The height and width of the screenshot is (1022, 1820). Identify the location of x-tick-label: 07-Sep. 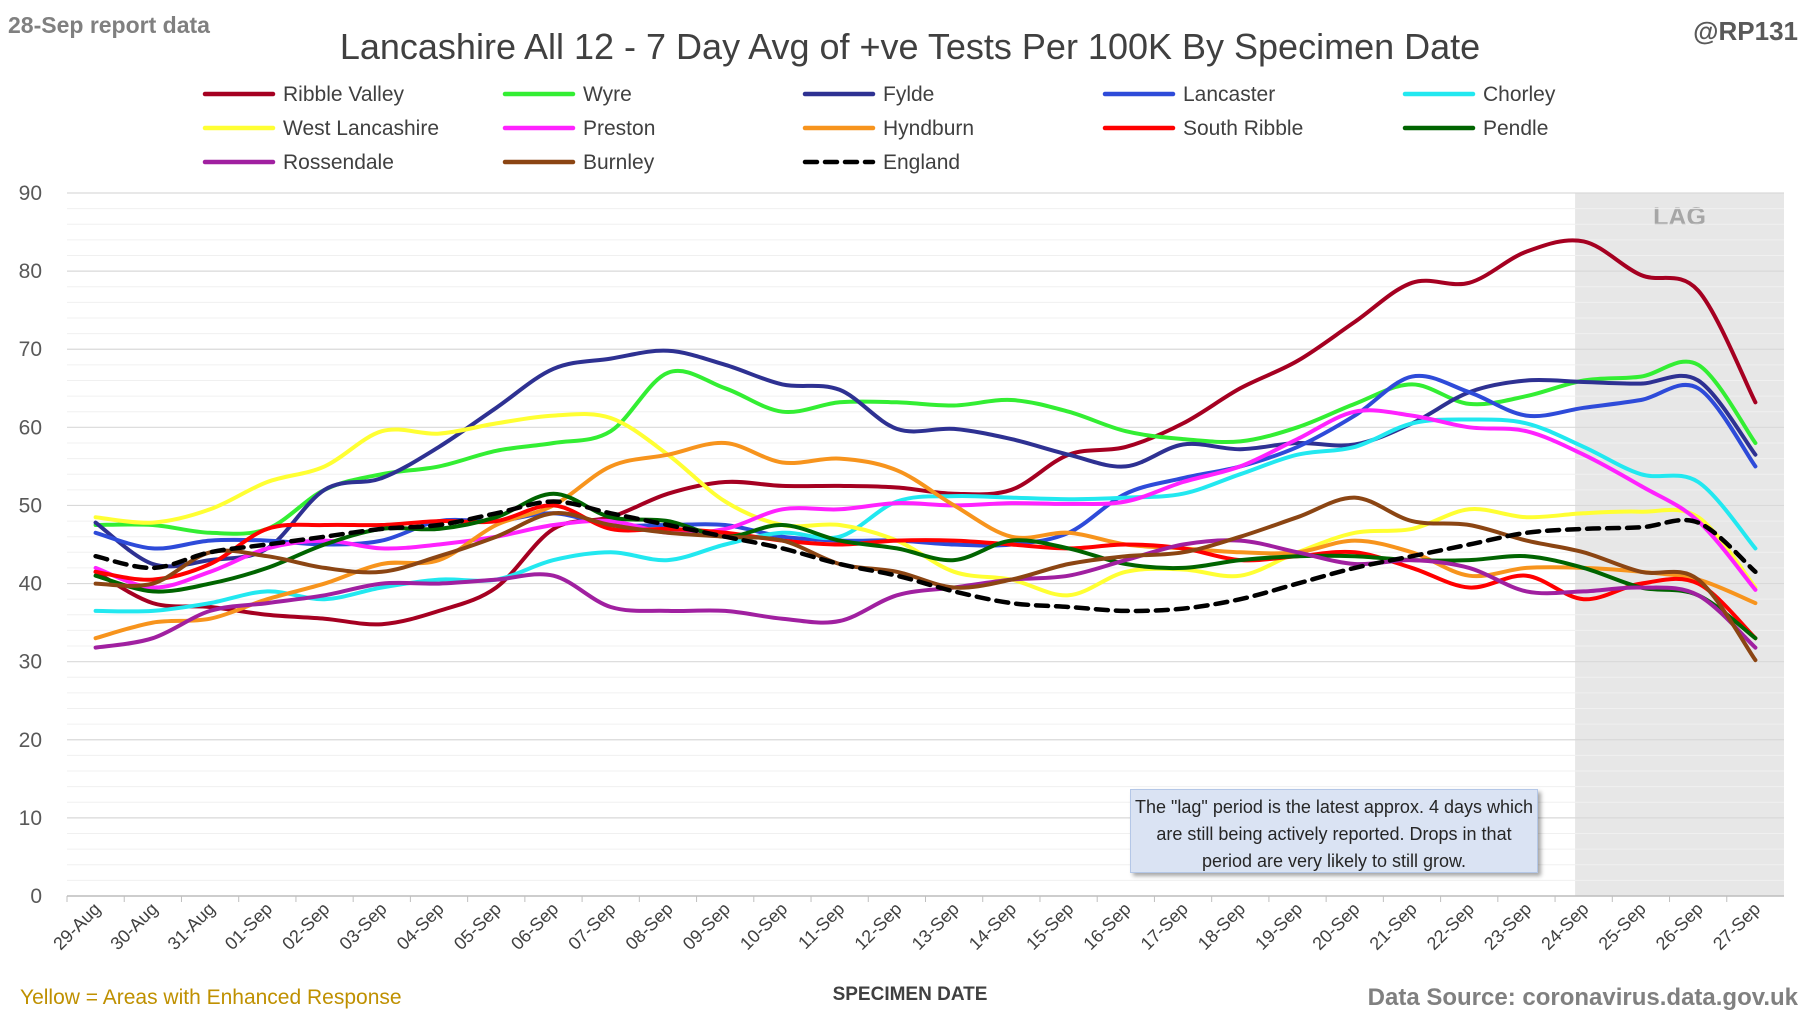
(591, 926).